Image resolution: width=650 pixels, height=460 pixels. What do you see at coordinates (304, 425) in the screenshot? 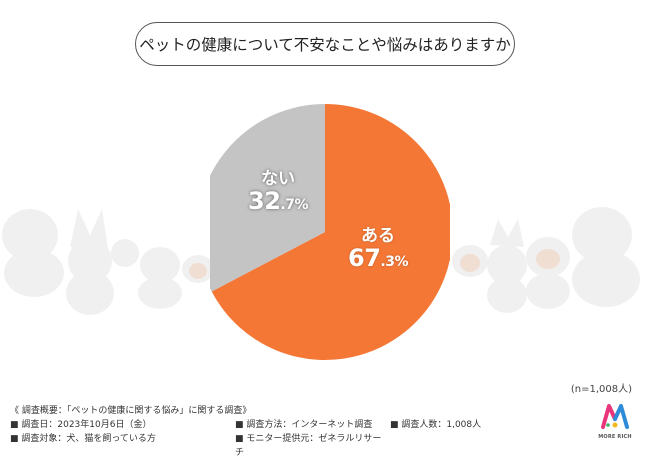
I see `survey-method: ■ 調査方法：インターネット調査` at bounding box center [304, 425].